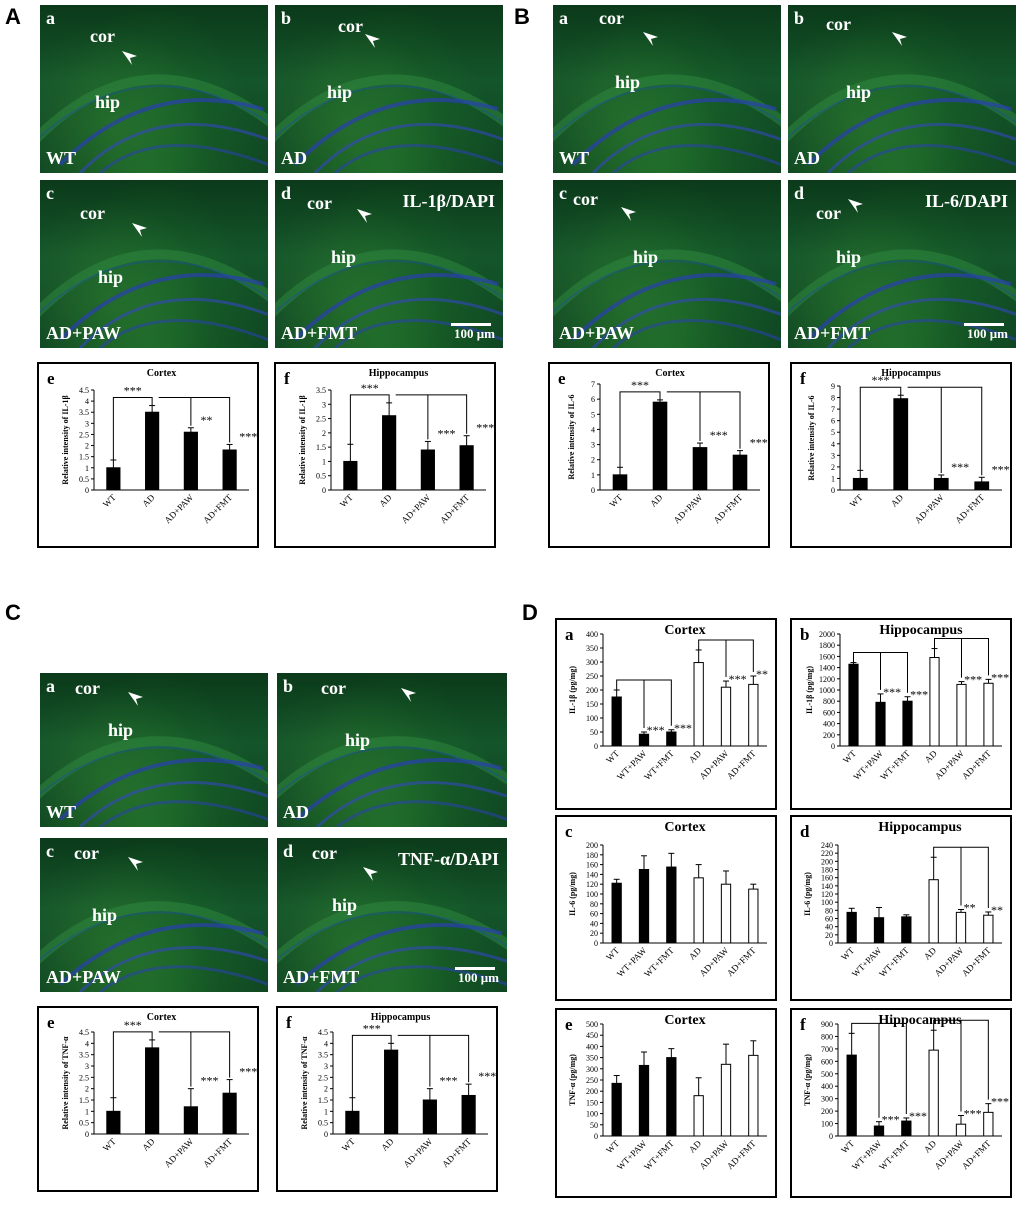 The height and width of the screenshot is (1205, 1020). What do you see at coordinates (304, 1083) in the screenshot?
I see `y-axis-label: Relative intensity of TNF-α` at bounding box center [304, 1083].